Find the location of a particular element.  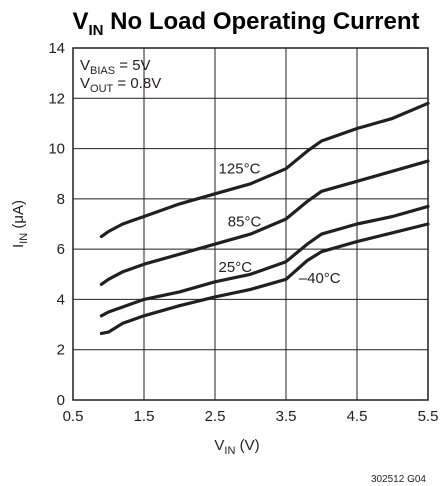

y-tick-label: 12 is located at coordinates (56, 98).